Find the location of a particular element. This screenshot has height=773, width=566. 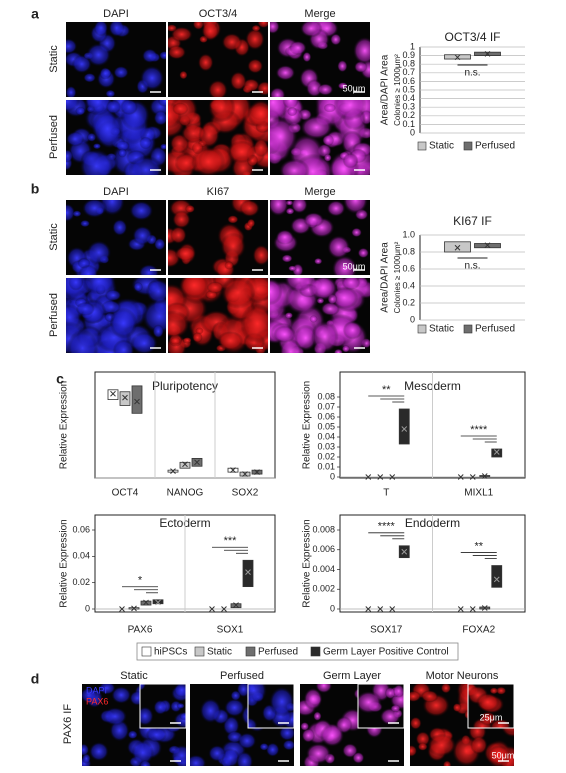

chart-title: Pluripotency is located at coordinates (185, 386).